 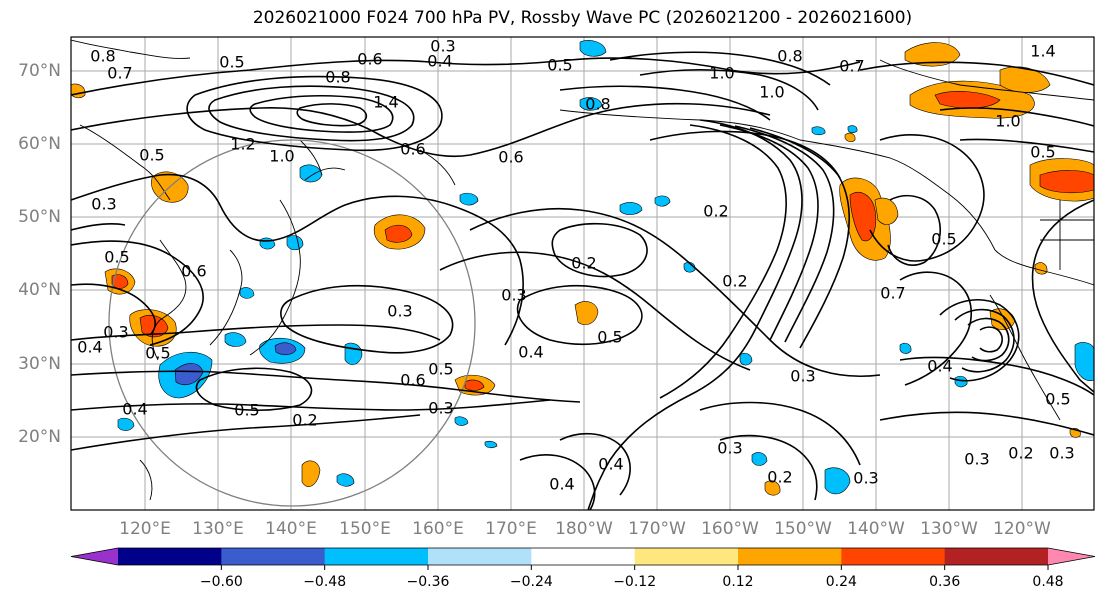 What do you see at coordinates (428, 582) in the screenshot?
I see `colorbar-tick-label: −0.36` at bounding box center [428, 582].